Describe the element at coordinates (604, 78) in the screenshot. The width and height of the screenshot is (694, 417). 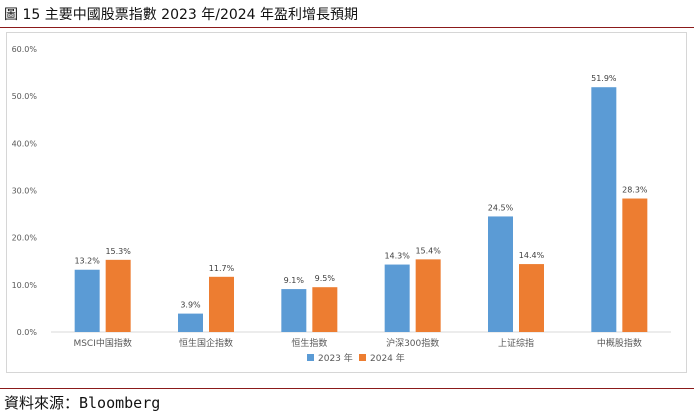
I see `data-label: 51.9%` at that location.